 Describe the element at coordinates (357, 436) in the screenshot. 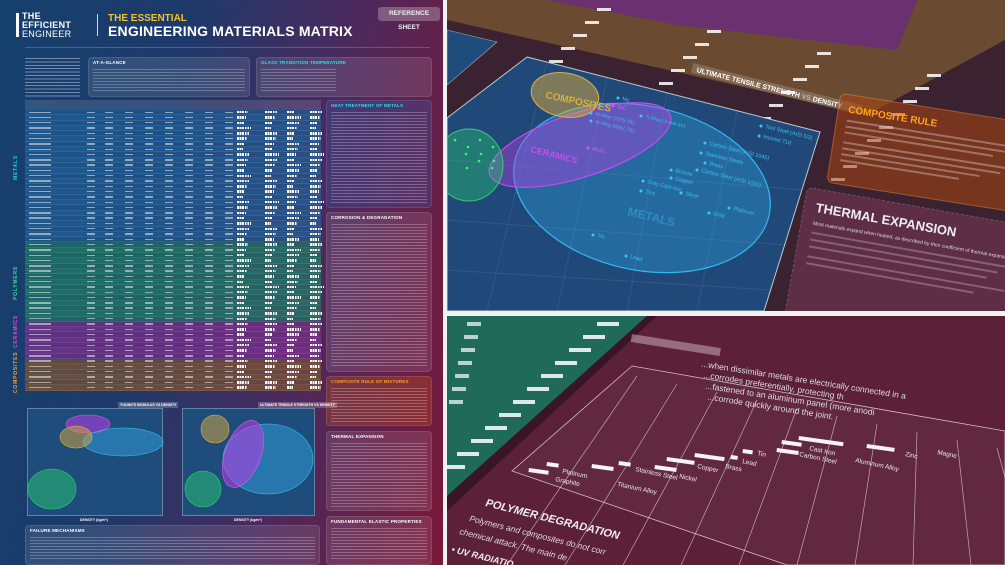

I see `card-title: THERMAL EXPANSION` at that location.